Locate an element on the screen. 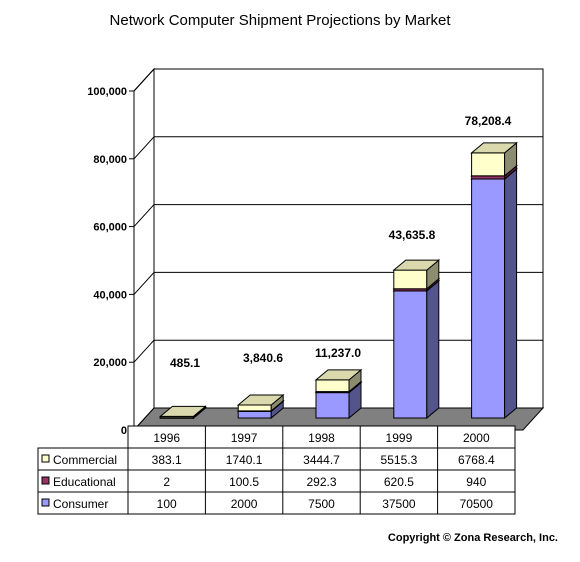 The width and height of the screenshot is (580, 562). bar-side-consumer-2000 is located at coordinates (511, 293).